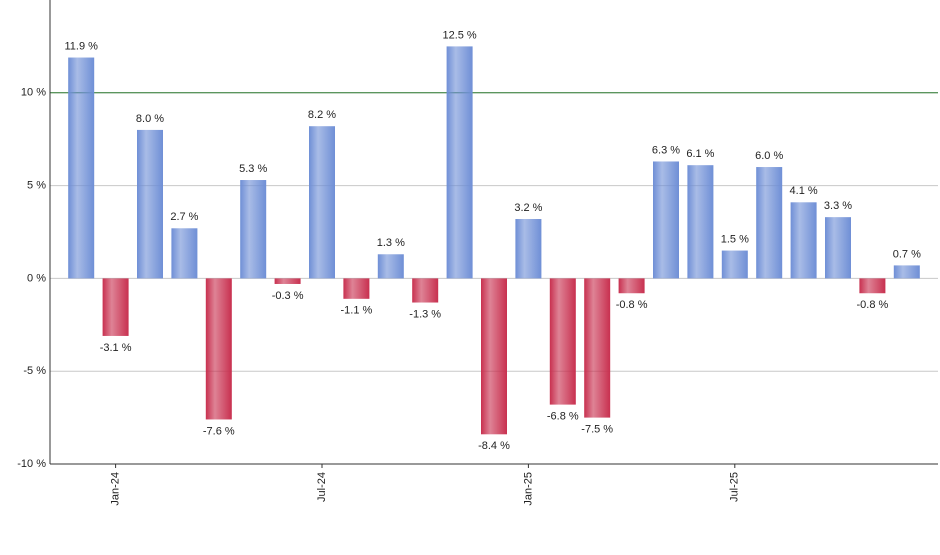 This screenshot has width=940, height=555. Describe the element at coordinates (563, 417) in the screenshot. I see `value-label: -6.8 %` at that location.